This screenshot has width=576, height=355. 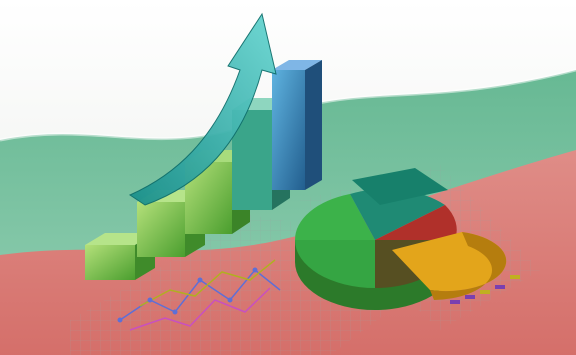 I want to click on line-plot, so click(x=199, y=295).